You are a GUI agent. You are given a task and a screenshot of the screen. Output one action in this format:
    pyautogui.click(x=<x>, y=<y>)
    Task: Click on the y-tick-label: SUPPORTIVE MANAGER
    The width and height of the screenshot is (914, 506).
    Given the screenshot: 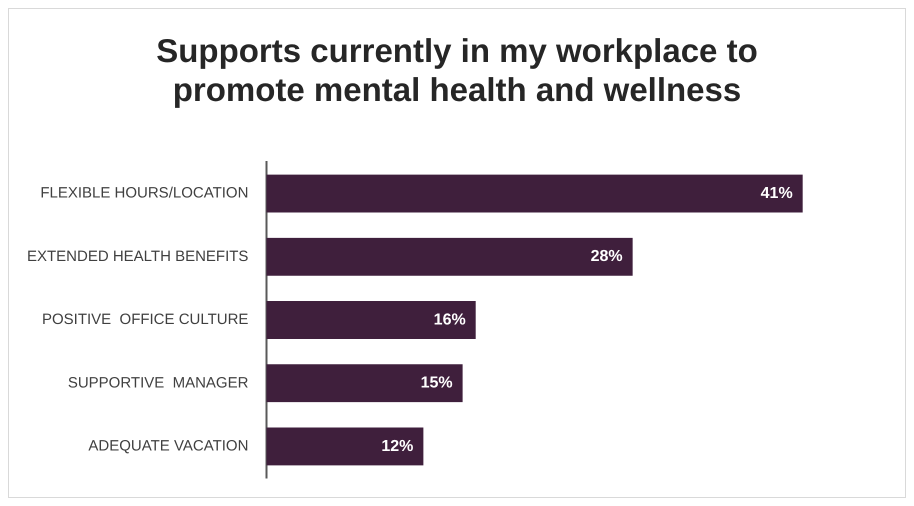 What is the action you would take?
    pyautogui.click(x=158, y=383)
    